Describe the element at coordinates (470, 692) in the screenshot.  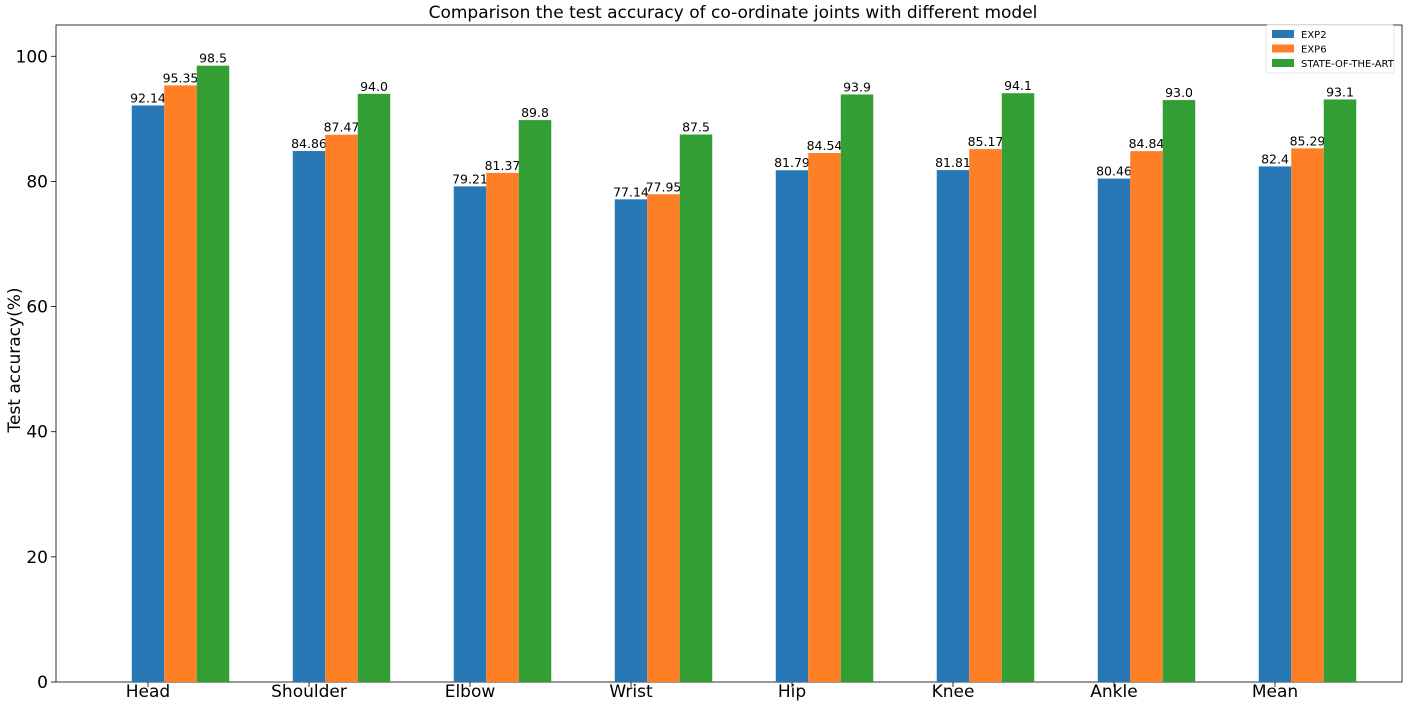
I see `x-tick-label: Elbow` at that location.